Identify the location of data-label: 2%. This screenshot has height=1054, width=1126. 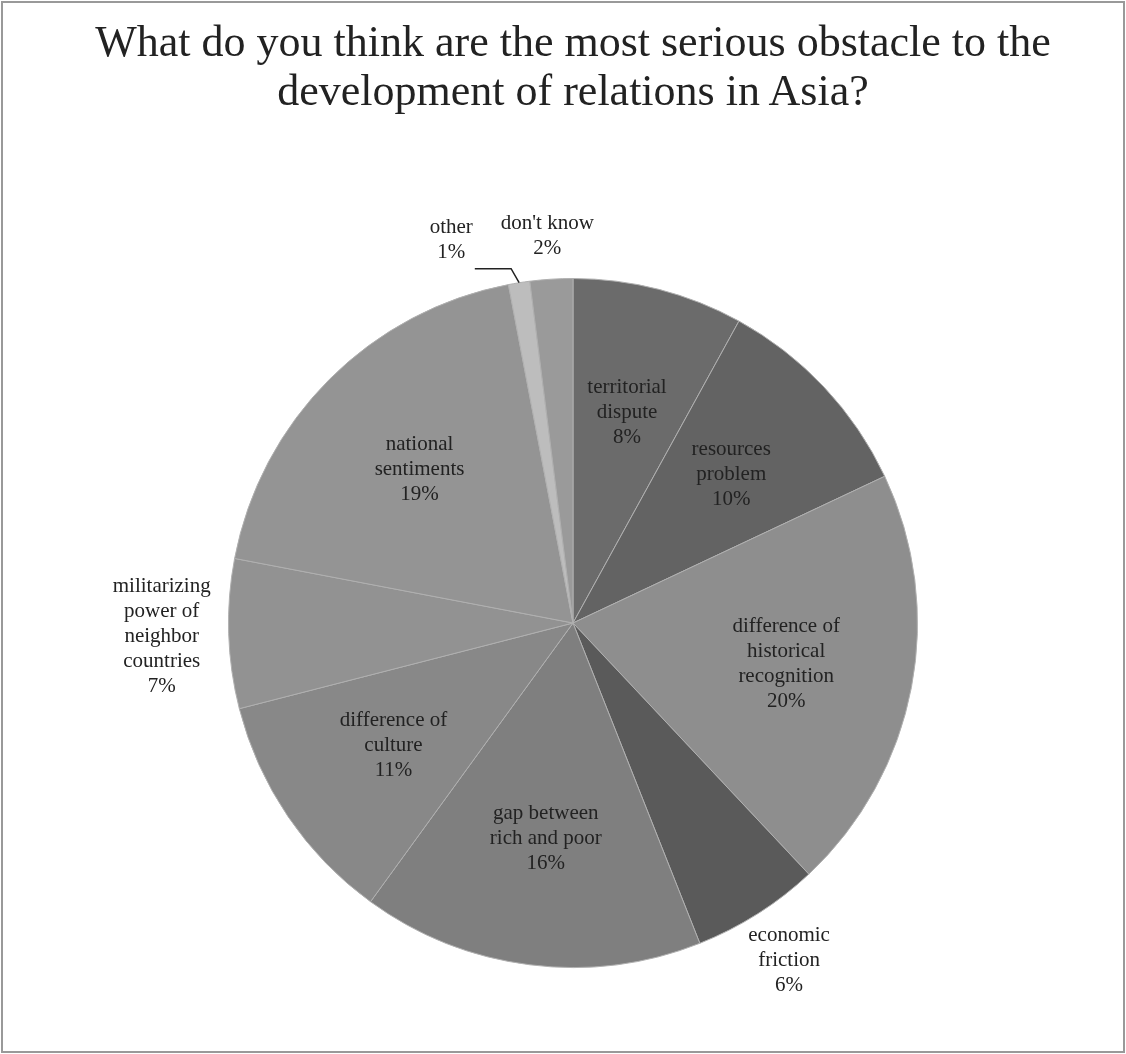
(547, 247).